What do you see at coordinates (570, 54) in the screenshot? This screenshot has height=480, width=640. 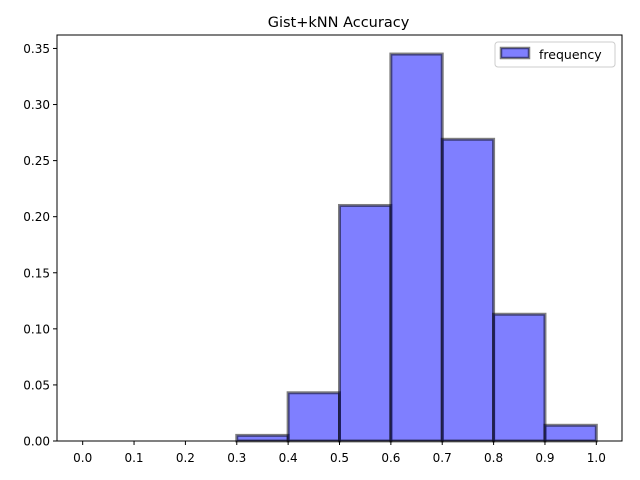 I see `legend-label: frequency` at bounding box center [570, 54].